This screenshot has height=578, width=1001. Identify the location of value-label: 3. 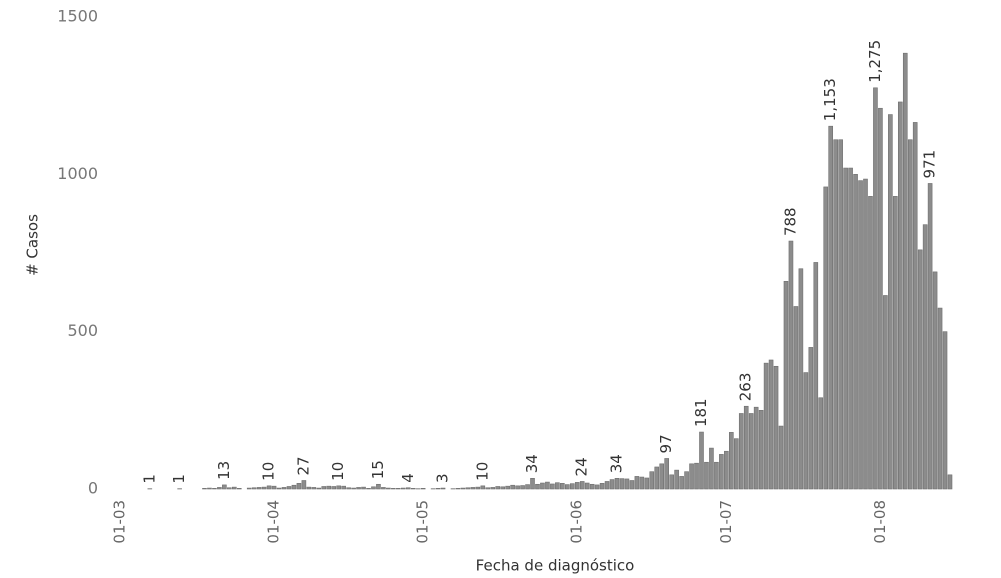
(443, 479).